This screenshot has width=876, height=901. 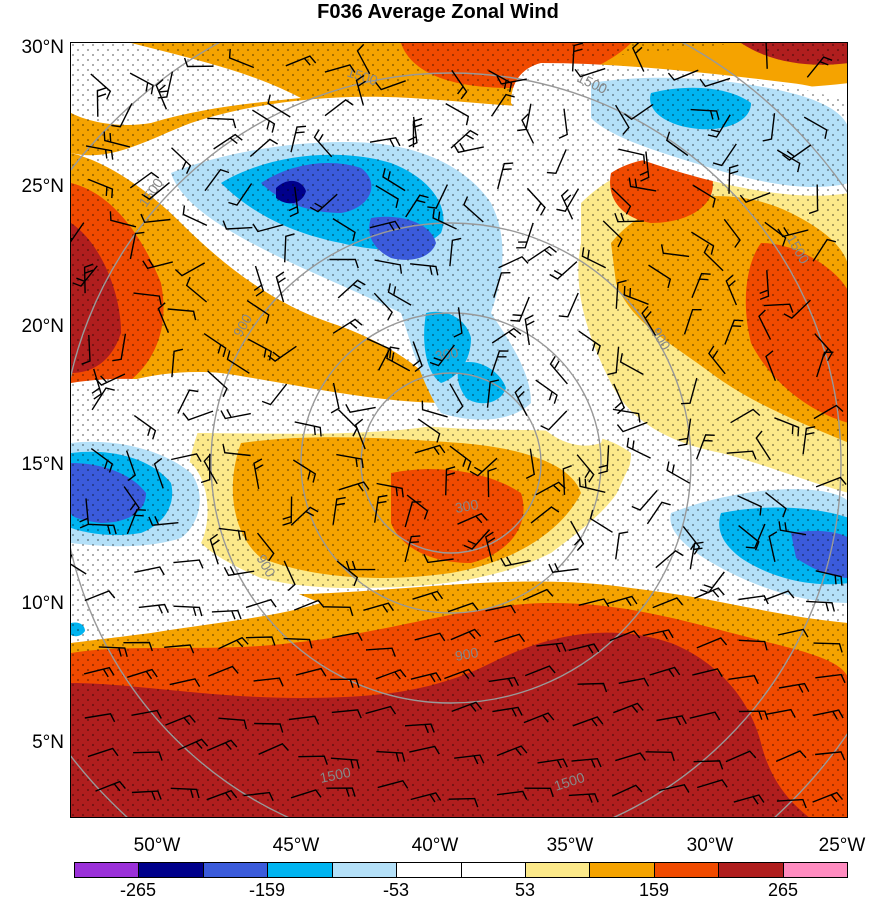 What do you see at coordinates (467, 654) in the screenshot?
I see `ring-label: 900` at bounding box center [467, 654].